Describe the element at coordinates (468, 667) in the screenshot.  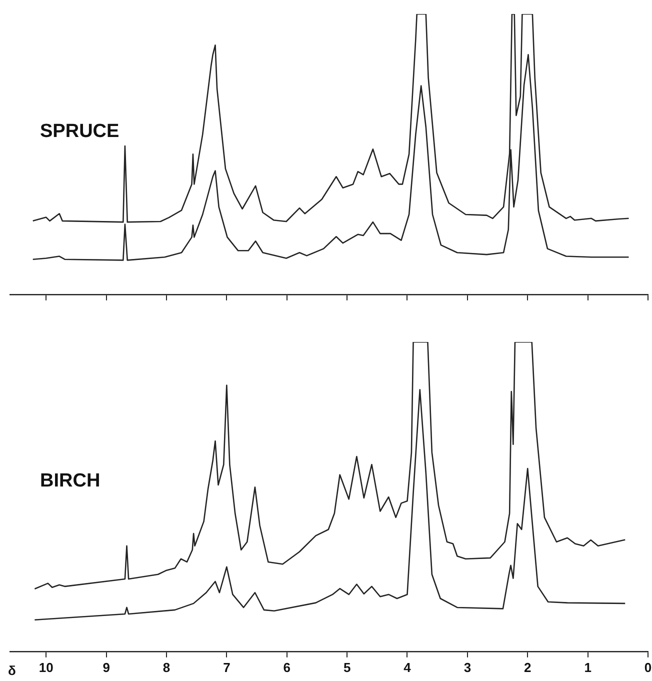
I see `x-tick-label: 3` at that location.